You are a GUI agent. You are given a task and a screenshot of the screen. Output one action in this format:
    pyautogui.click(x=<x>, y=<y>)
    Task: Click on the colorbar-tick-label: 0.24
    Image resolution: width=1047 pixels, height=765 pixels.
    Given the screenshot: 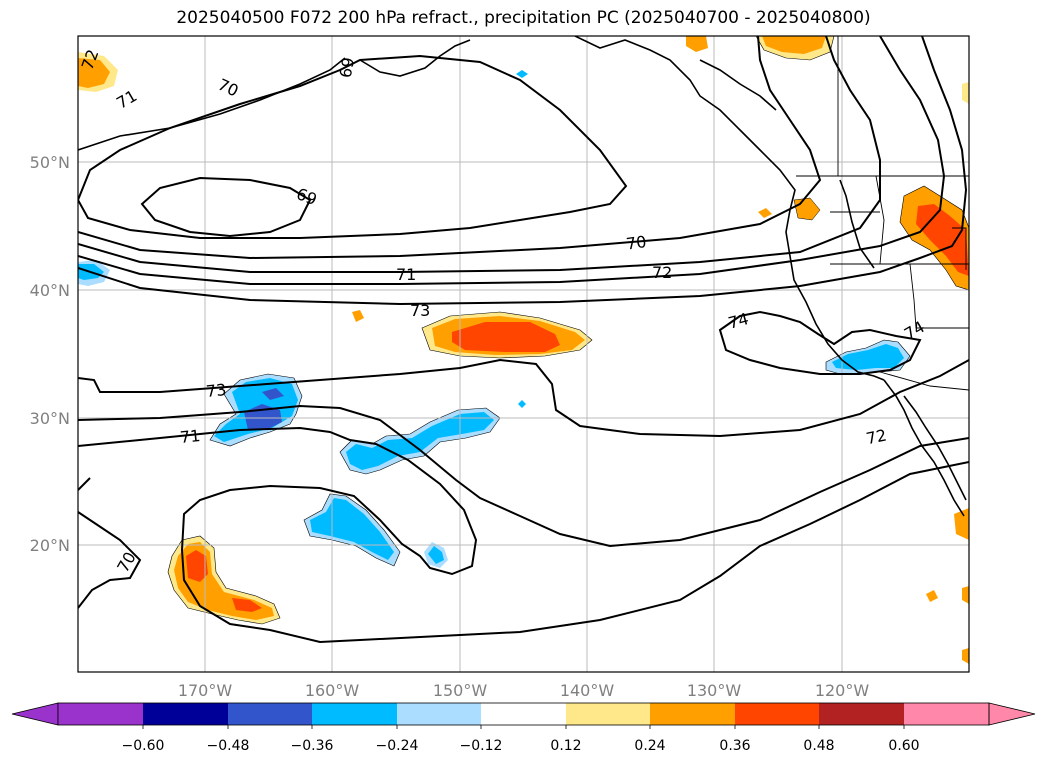 What is the action you would take?
    pyautogui.click(x=649, y=746)
    